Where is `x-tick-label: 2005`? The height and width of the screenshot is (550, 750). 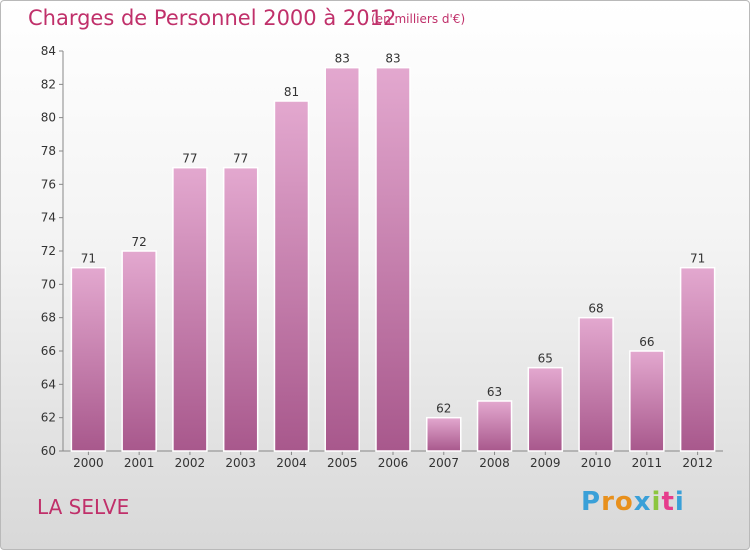 x-tick-label: 2005 is located at coordinates (342, 463).